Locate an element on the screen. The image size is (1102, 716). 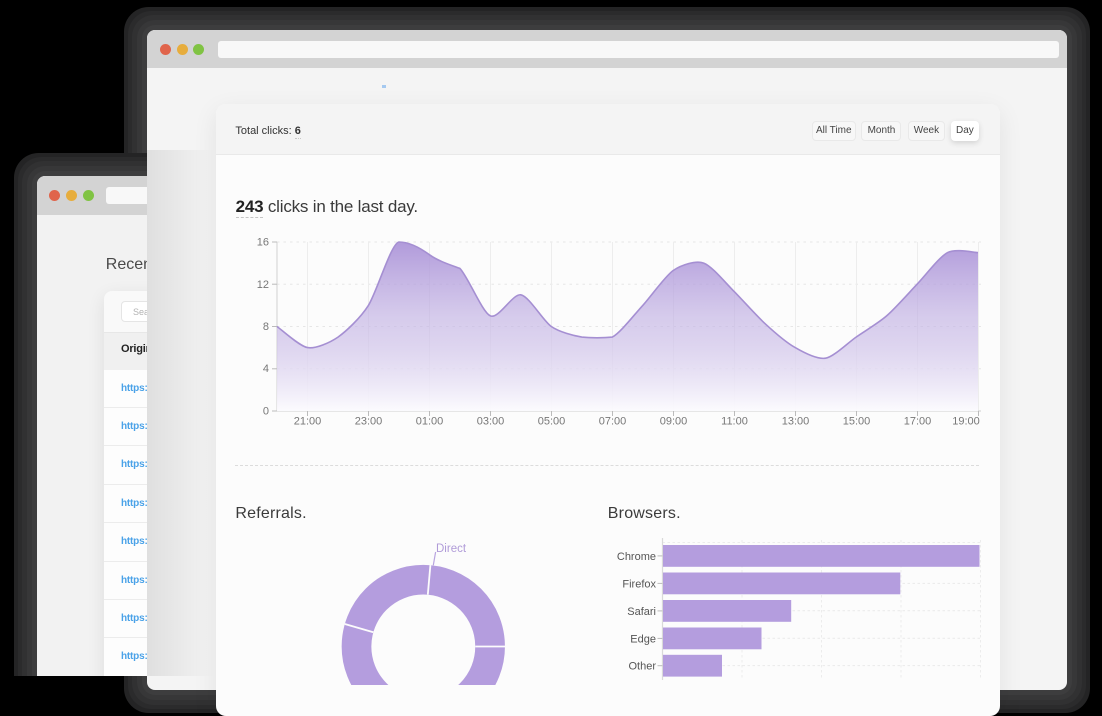
svg-text: Chrome is located at coordinates (636, 557).